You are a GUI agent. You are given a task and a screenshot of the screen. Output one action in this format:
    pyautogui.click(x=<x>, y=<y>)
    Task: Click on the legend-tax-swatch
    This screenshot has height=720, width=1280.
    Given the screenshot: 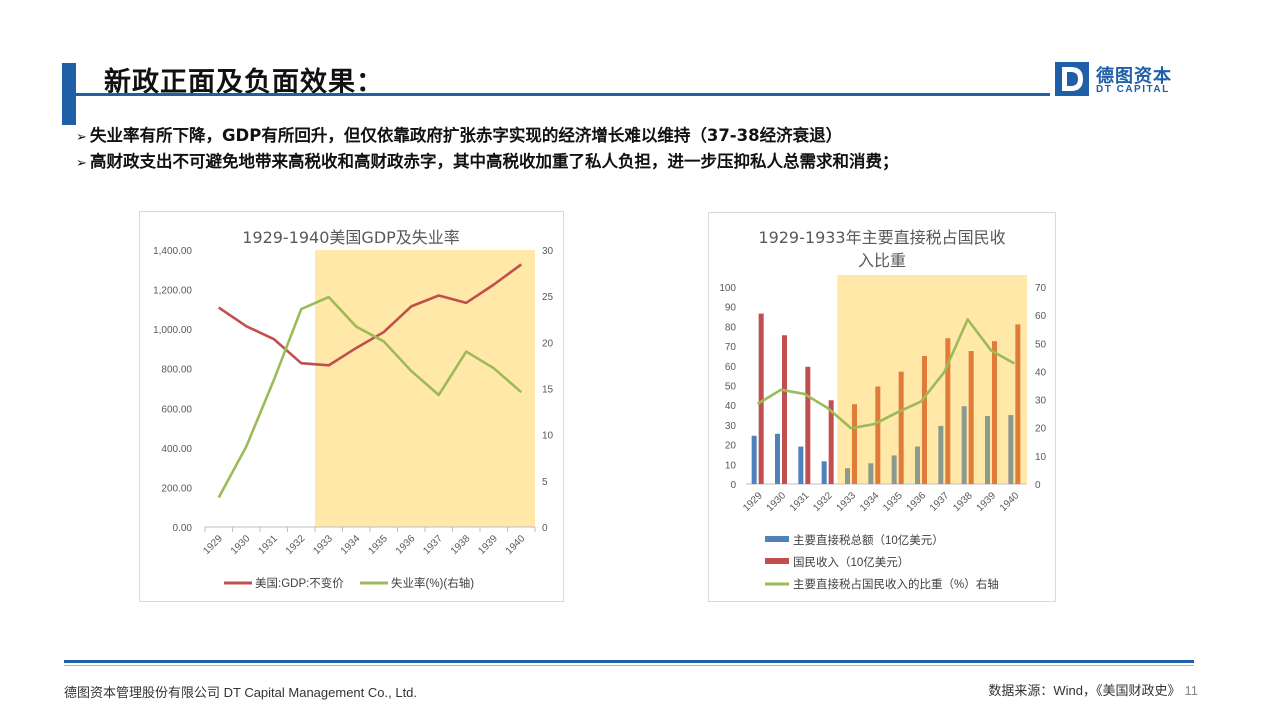 What is the action you would take?
    pyautogui.click(x=777, y=539)
    